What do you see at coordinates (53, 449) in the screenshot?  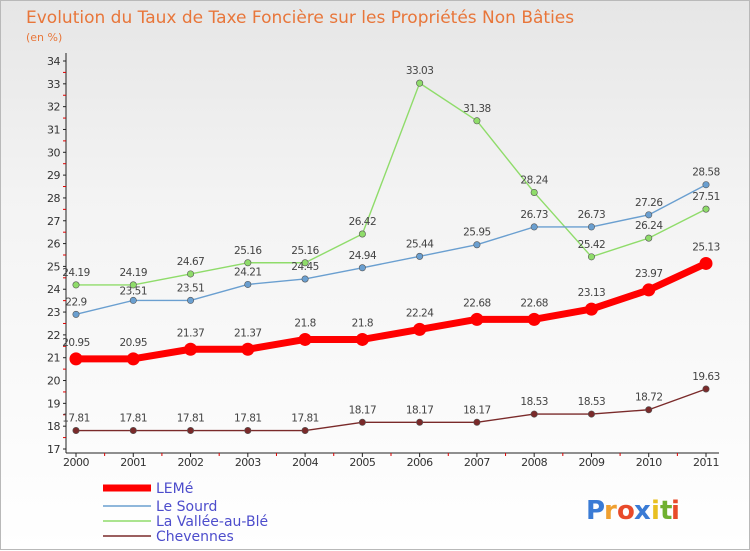 I see `y-tick-label: 17` at bounding box center [53, 449].